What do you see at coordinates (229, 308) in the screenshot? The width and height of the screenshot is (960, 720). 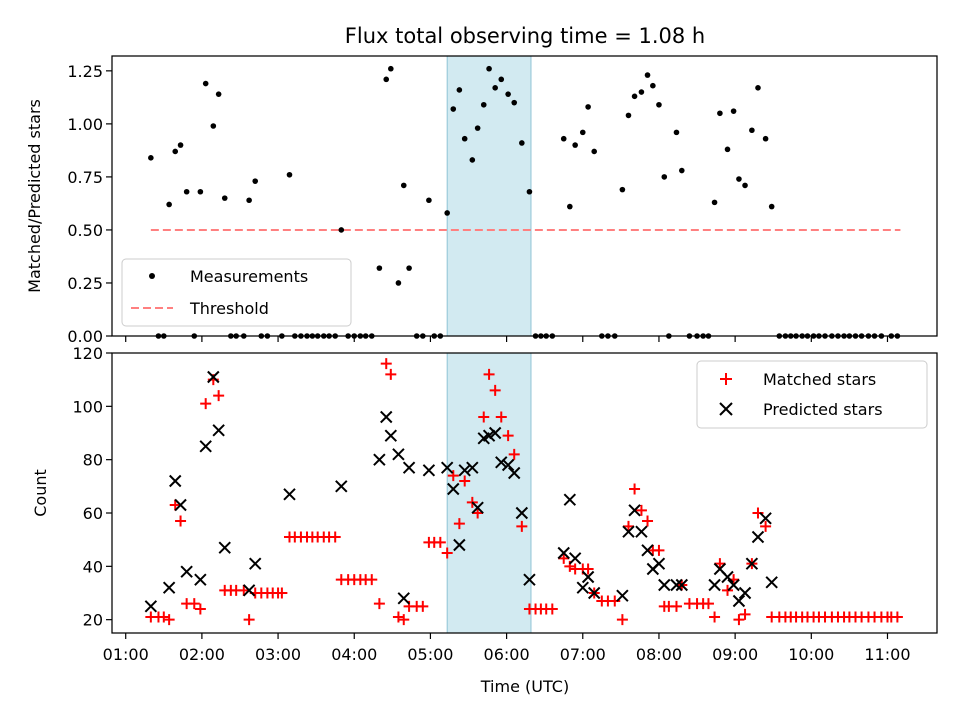 I see `threshold-legend-label: Threshold` at bounding box center [229, 308].